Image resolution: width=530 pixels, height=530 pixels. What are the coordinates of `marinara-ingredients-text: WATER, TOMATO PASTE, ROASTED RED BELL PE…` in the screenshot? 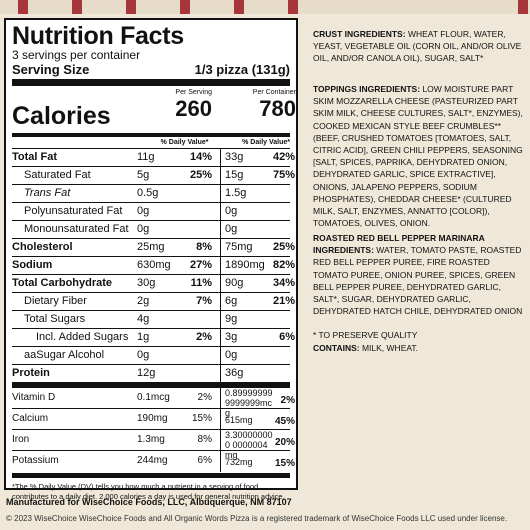 It's located at (418, 281).